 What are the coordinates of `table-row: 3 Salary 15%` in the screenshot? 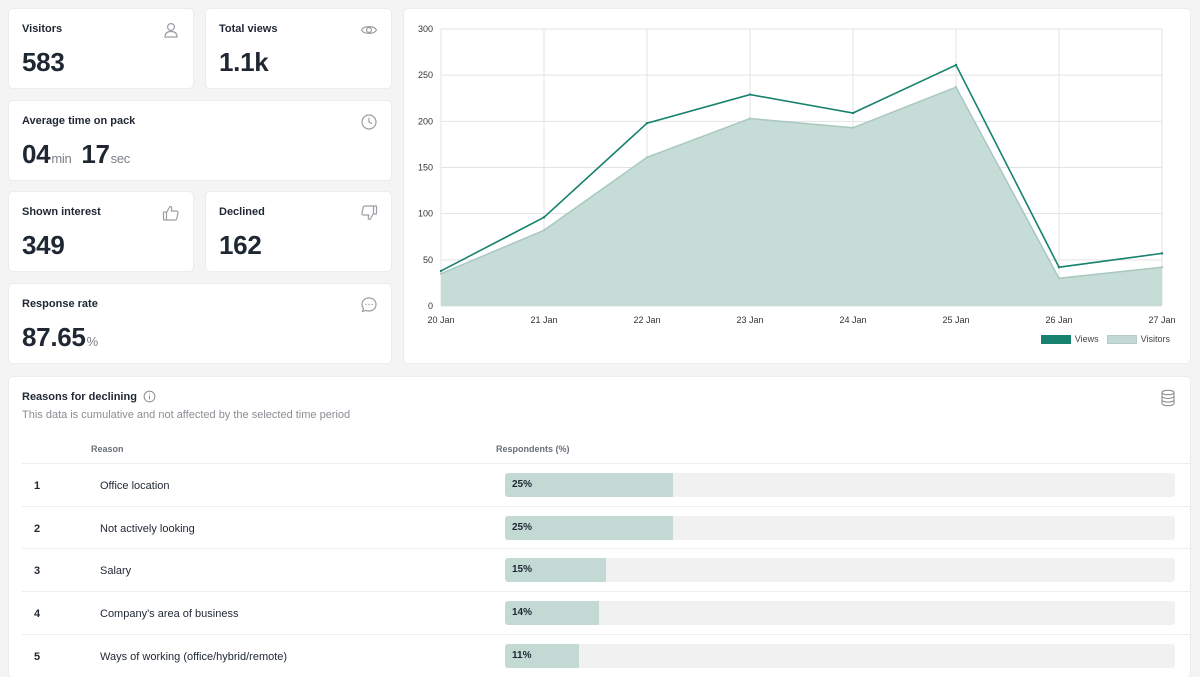 It's located at (606, 569).